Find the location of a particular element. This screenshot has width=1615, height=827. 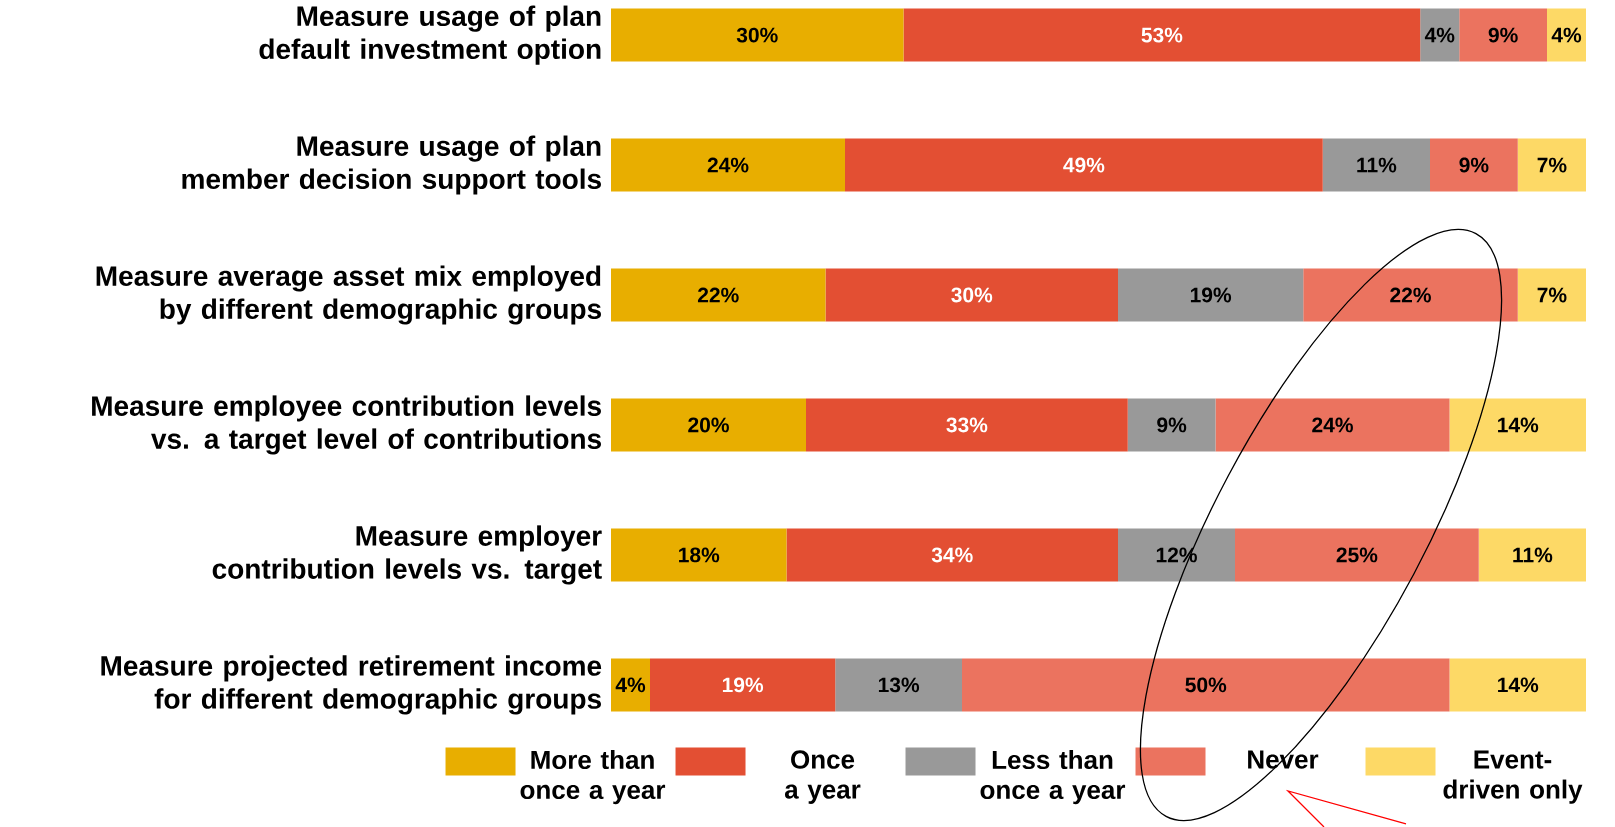

data-label: 34% is located at coordinates (952, 555).